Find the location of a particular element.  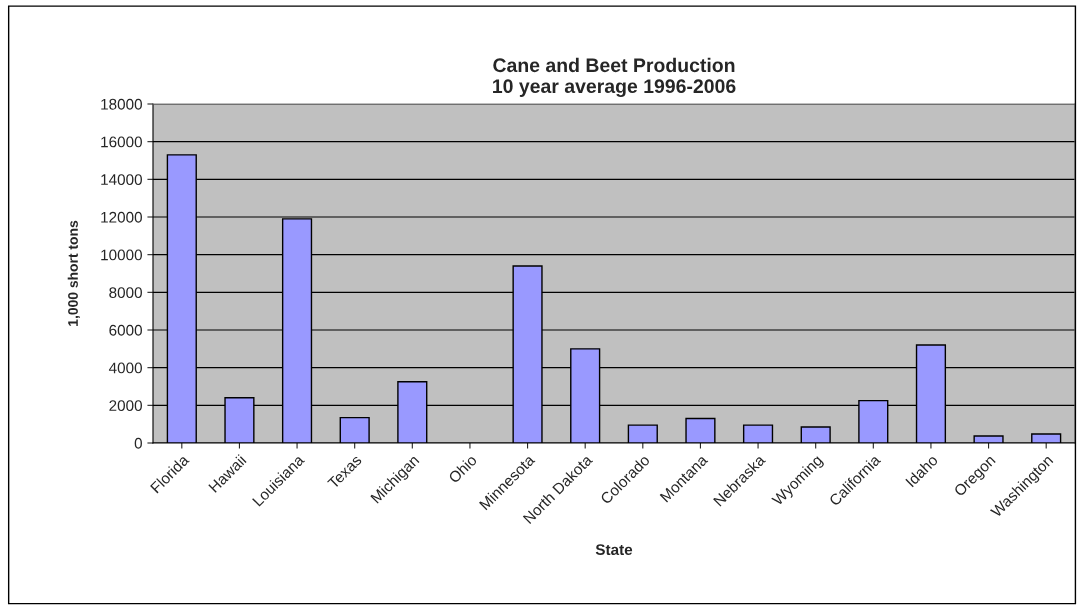

chart-title: Cane and Beet Production 10 year average 1996-2006 is located at coordinates (614, 77).